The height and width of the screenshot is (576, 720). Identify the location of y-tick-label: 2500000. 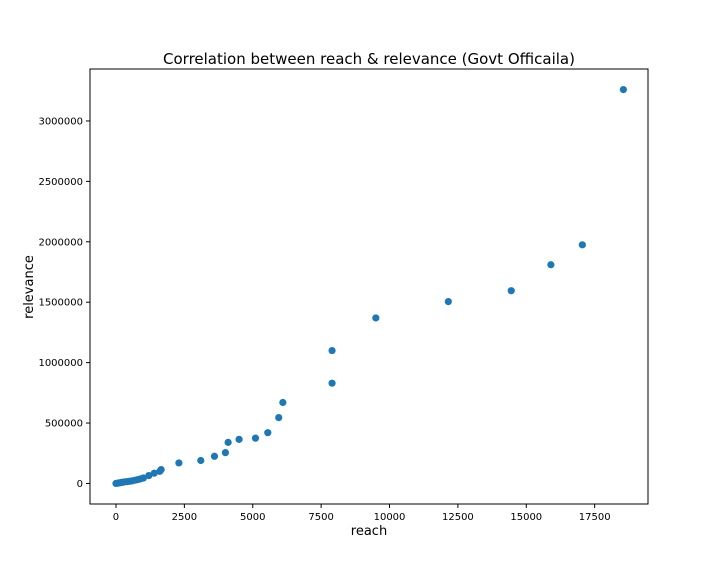
(60, 182).